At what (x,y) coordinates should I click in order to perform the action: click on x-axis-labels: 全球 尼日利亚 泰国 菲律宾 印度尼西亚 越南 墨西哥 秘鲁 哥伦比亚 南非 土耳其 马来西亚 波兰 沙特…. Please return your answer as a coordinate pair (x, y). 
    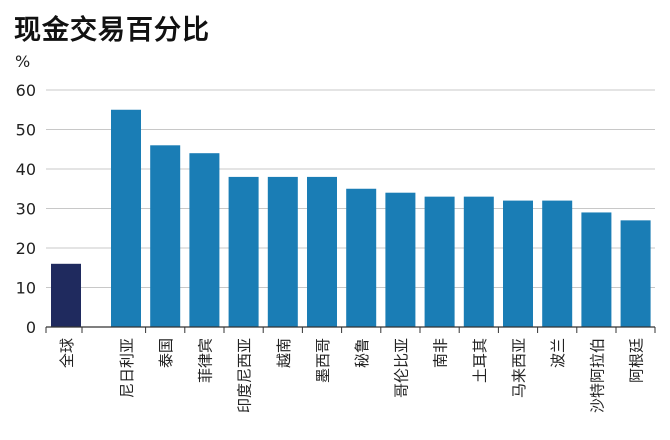
    Looking at the image, I should click on (352, 375).